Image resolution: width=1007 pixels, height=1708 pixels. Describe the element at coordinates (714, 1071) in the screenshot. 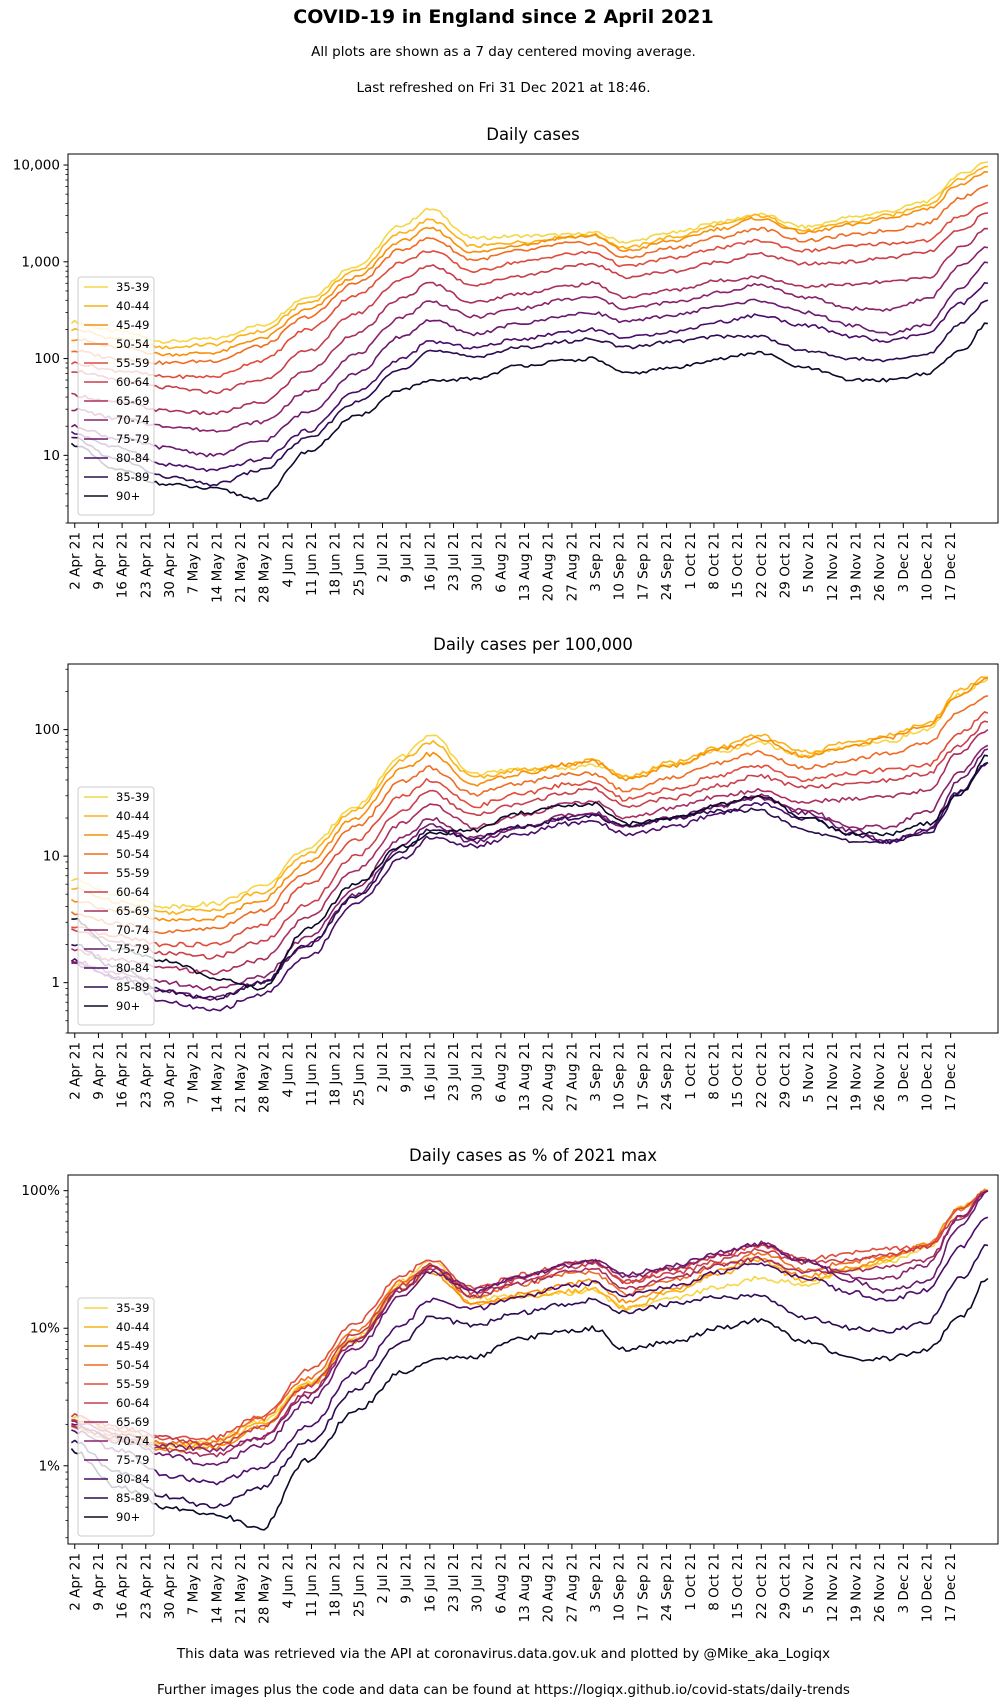

I see `x-tick-label: 8 Oct 21` at that location.